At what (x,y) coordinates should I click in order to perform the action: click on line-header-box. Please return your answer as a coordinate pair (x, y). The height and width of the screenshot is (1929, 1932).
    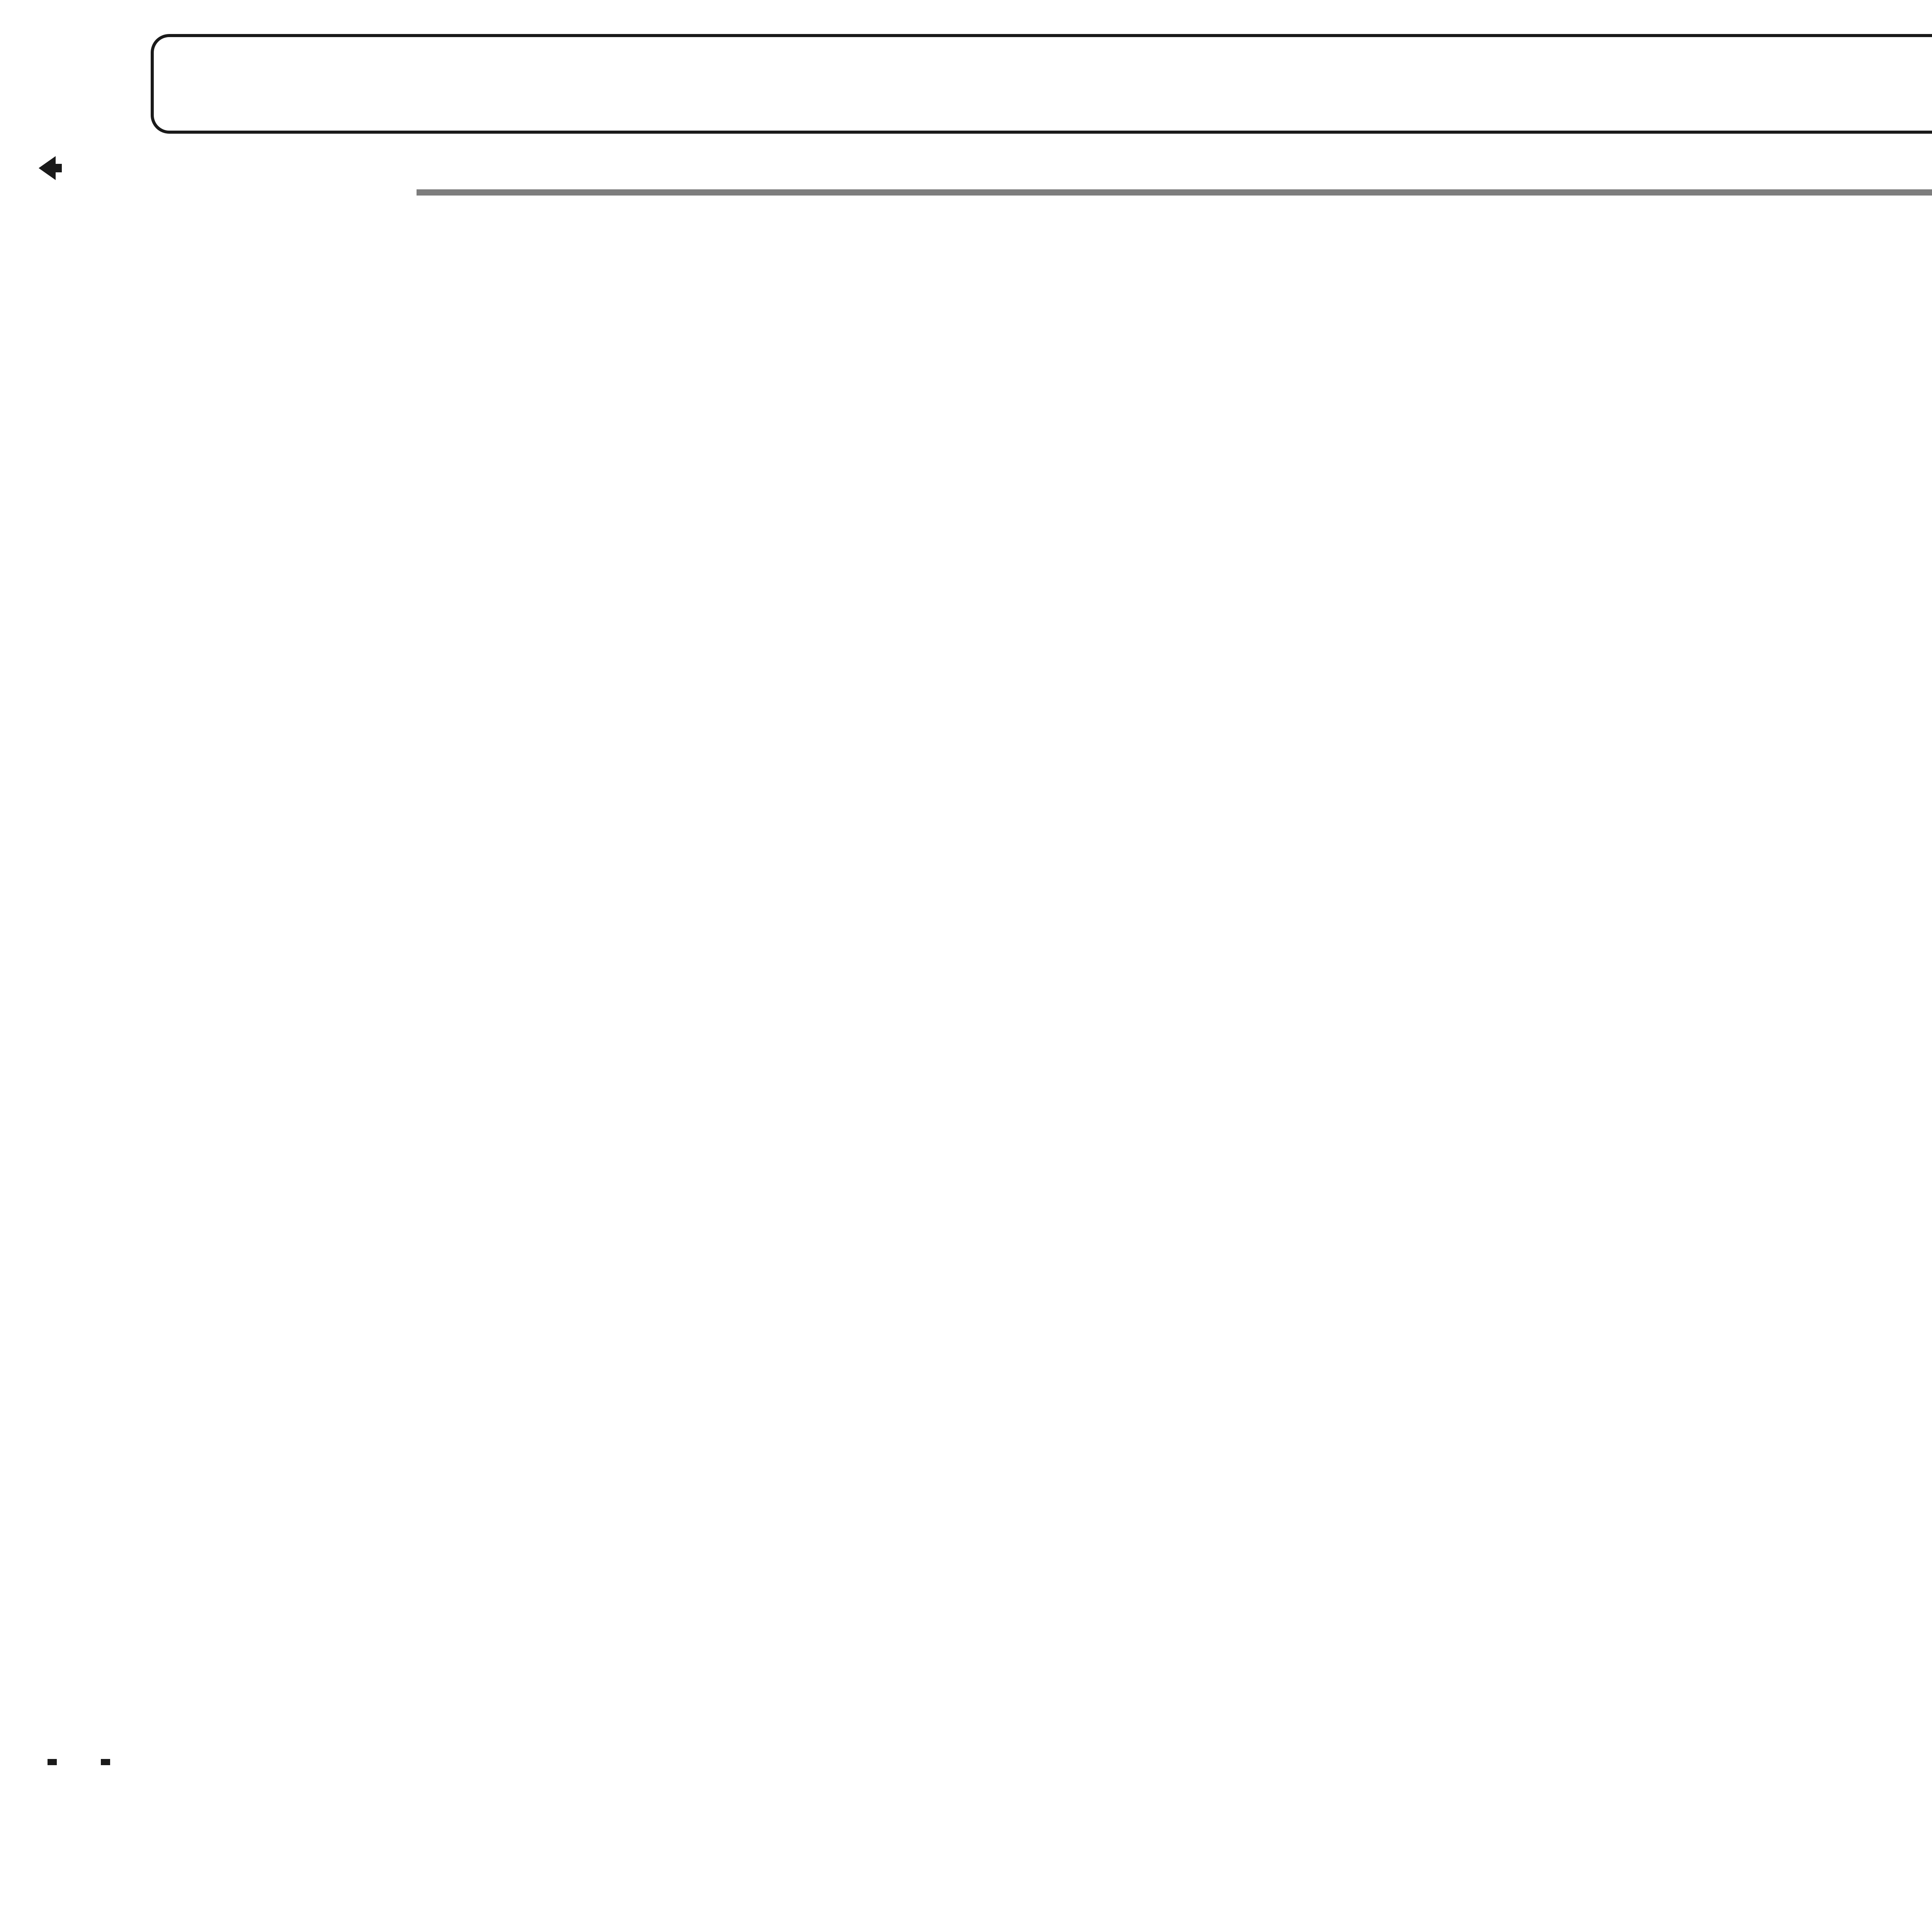
    Looking at the image, I should click on (1042, 84).